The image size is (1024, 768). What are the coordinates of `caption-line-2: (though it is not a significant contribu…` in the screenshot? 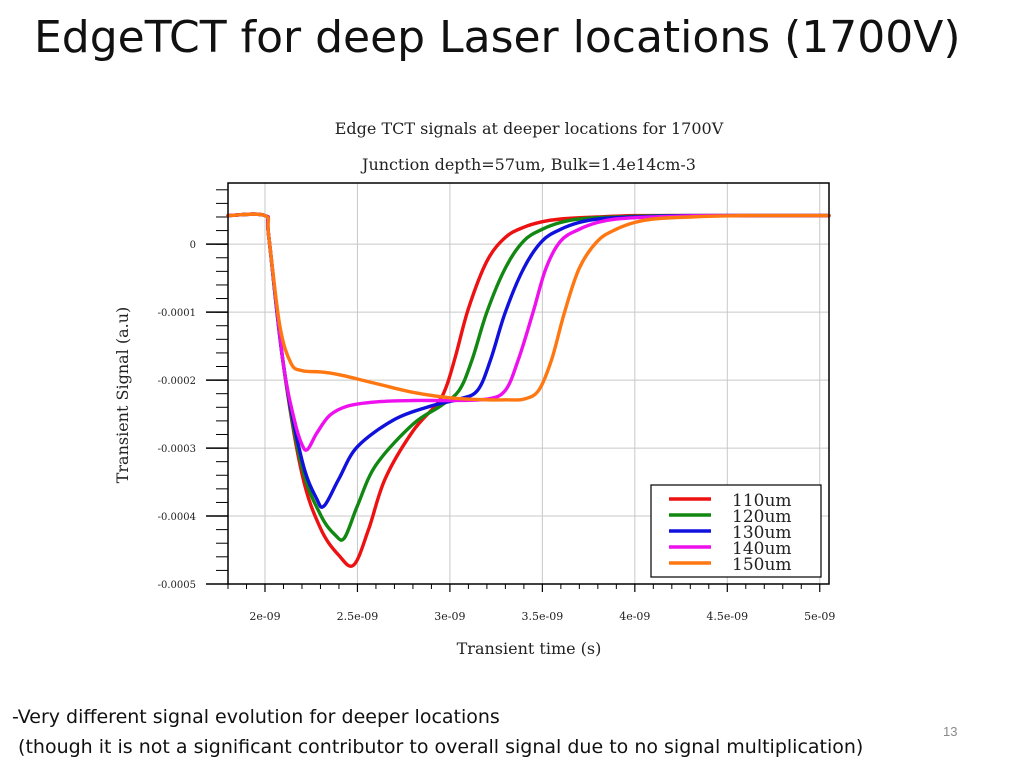 It's located at (438, 747).